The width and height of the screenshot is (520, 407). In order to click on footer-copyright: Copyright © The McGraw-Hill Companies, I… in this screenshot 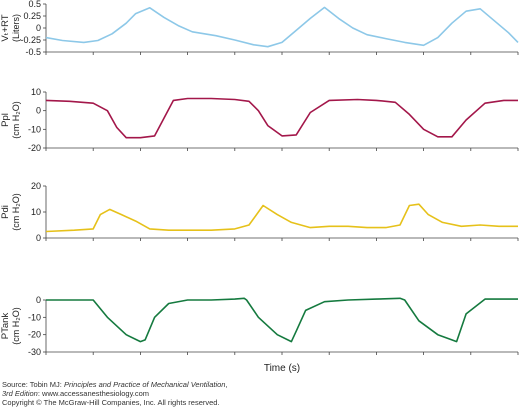, I will do `click(111, 402)`.